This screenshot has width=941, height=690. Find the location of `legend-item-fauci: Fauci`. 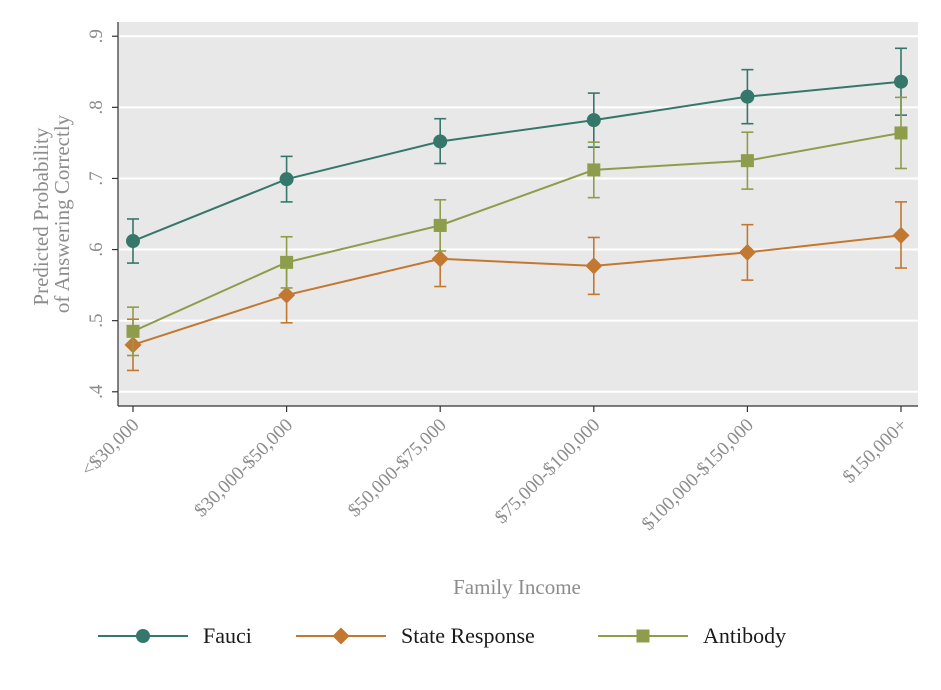

legend-item-fauci: Fauci is located at coordinates (175, 635).